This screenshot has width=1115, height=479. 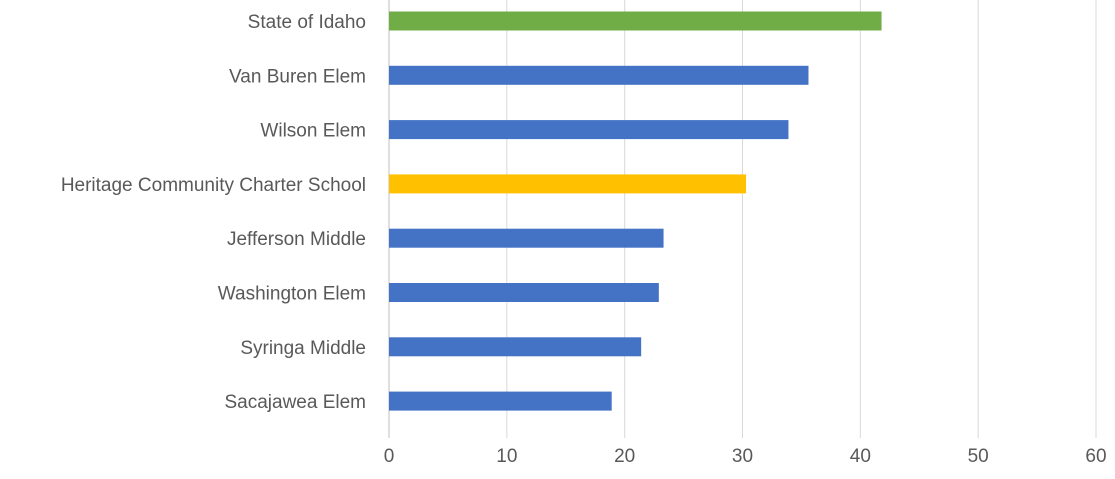 What do you see at coordinates (292, 294) in the screenshot?
I see `category-label: Washington Elem` at bounding box center [292, 294].